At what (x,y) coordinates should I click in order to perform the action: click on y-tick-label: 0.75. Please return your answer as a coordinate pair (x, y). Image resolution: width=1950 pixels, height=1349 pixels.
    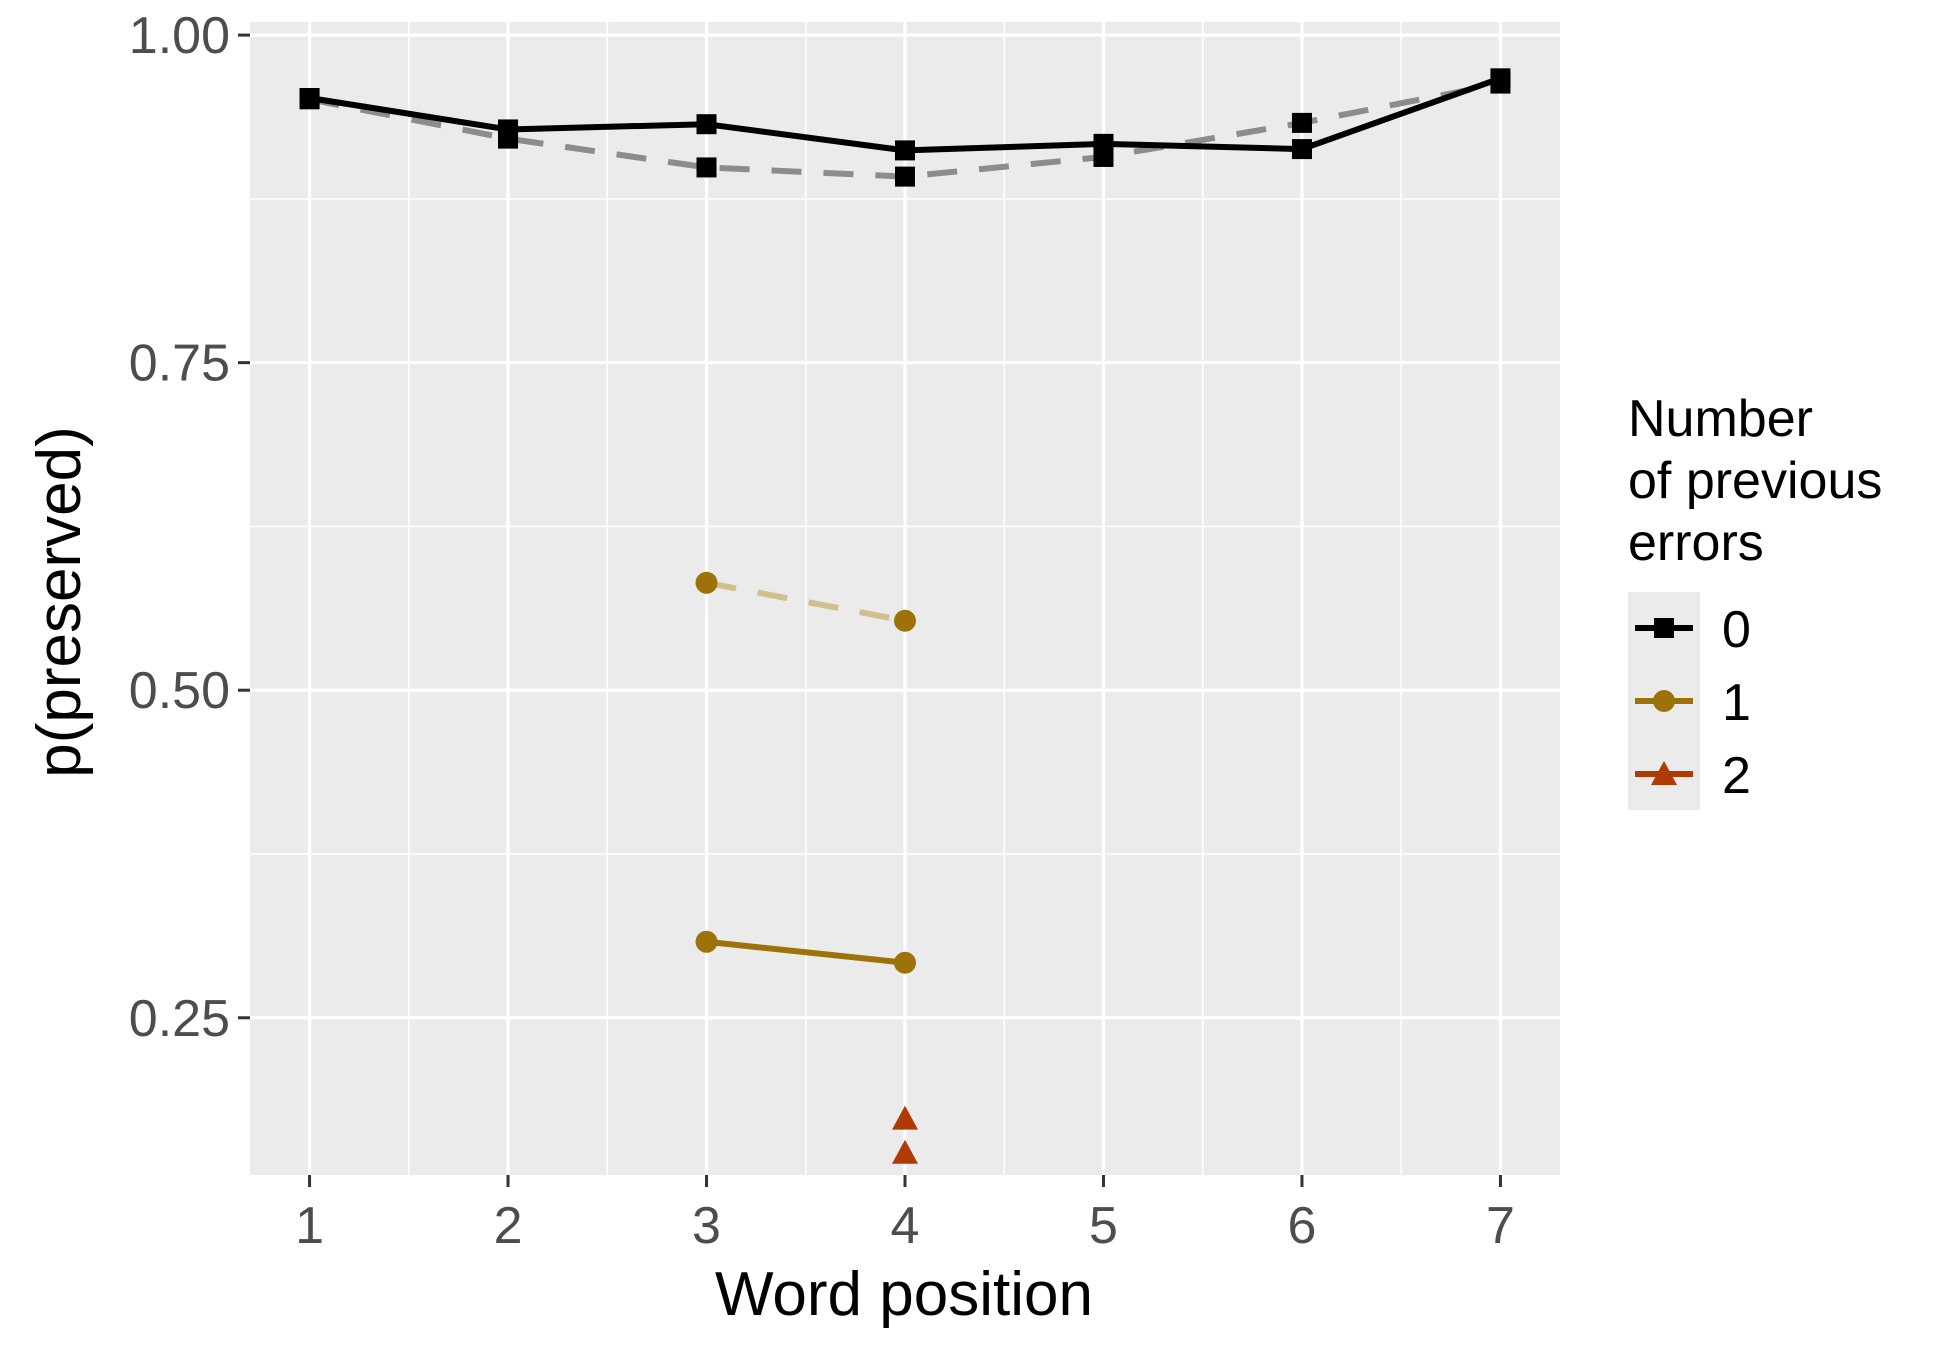
    Looking at the image, I should click on (179, 364).